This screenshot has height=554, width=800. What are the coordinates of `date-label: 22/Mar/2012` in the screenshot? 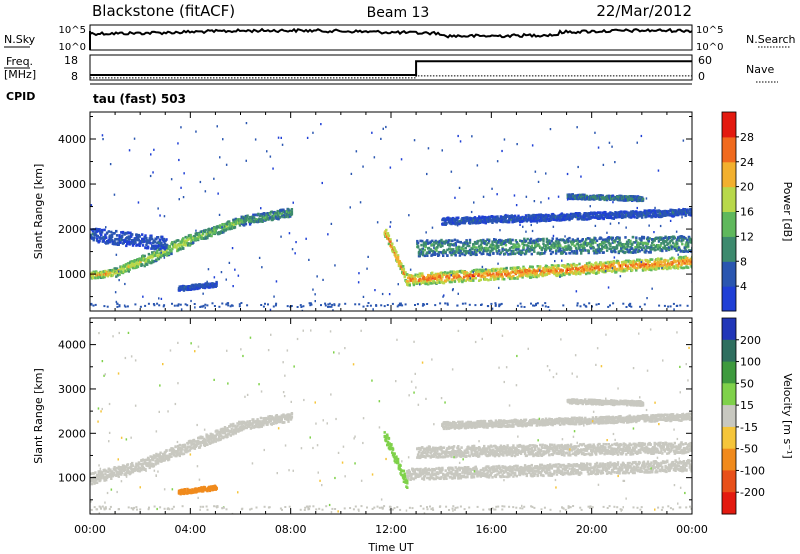 It's located at (644, 11).